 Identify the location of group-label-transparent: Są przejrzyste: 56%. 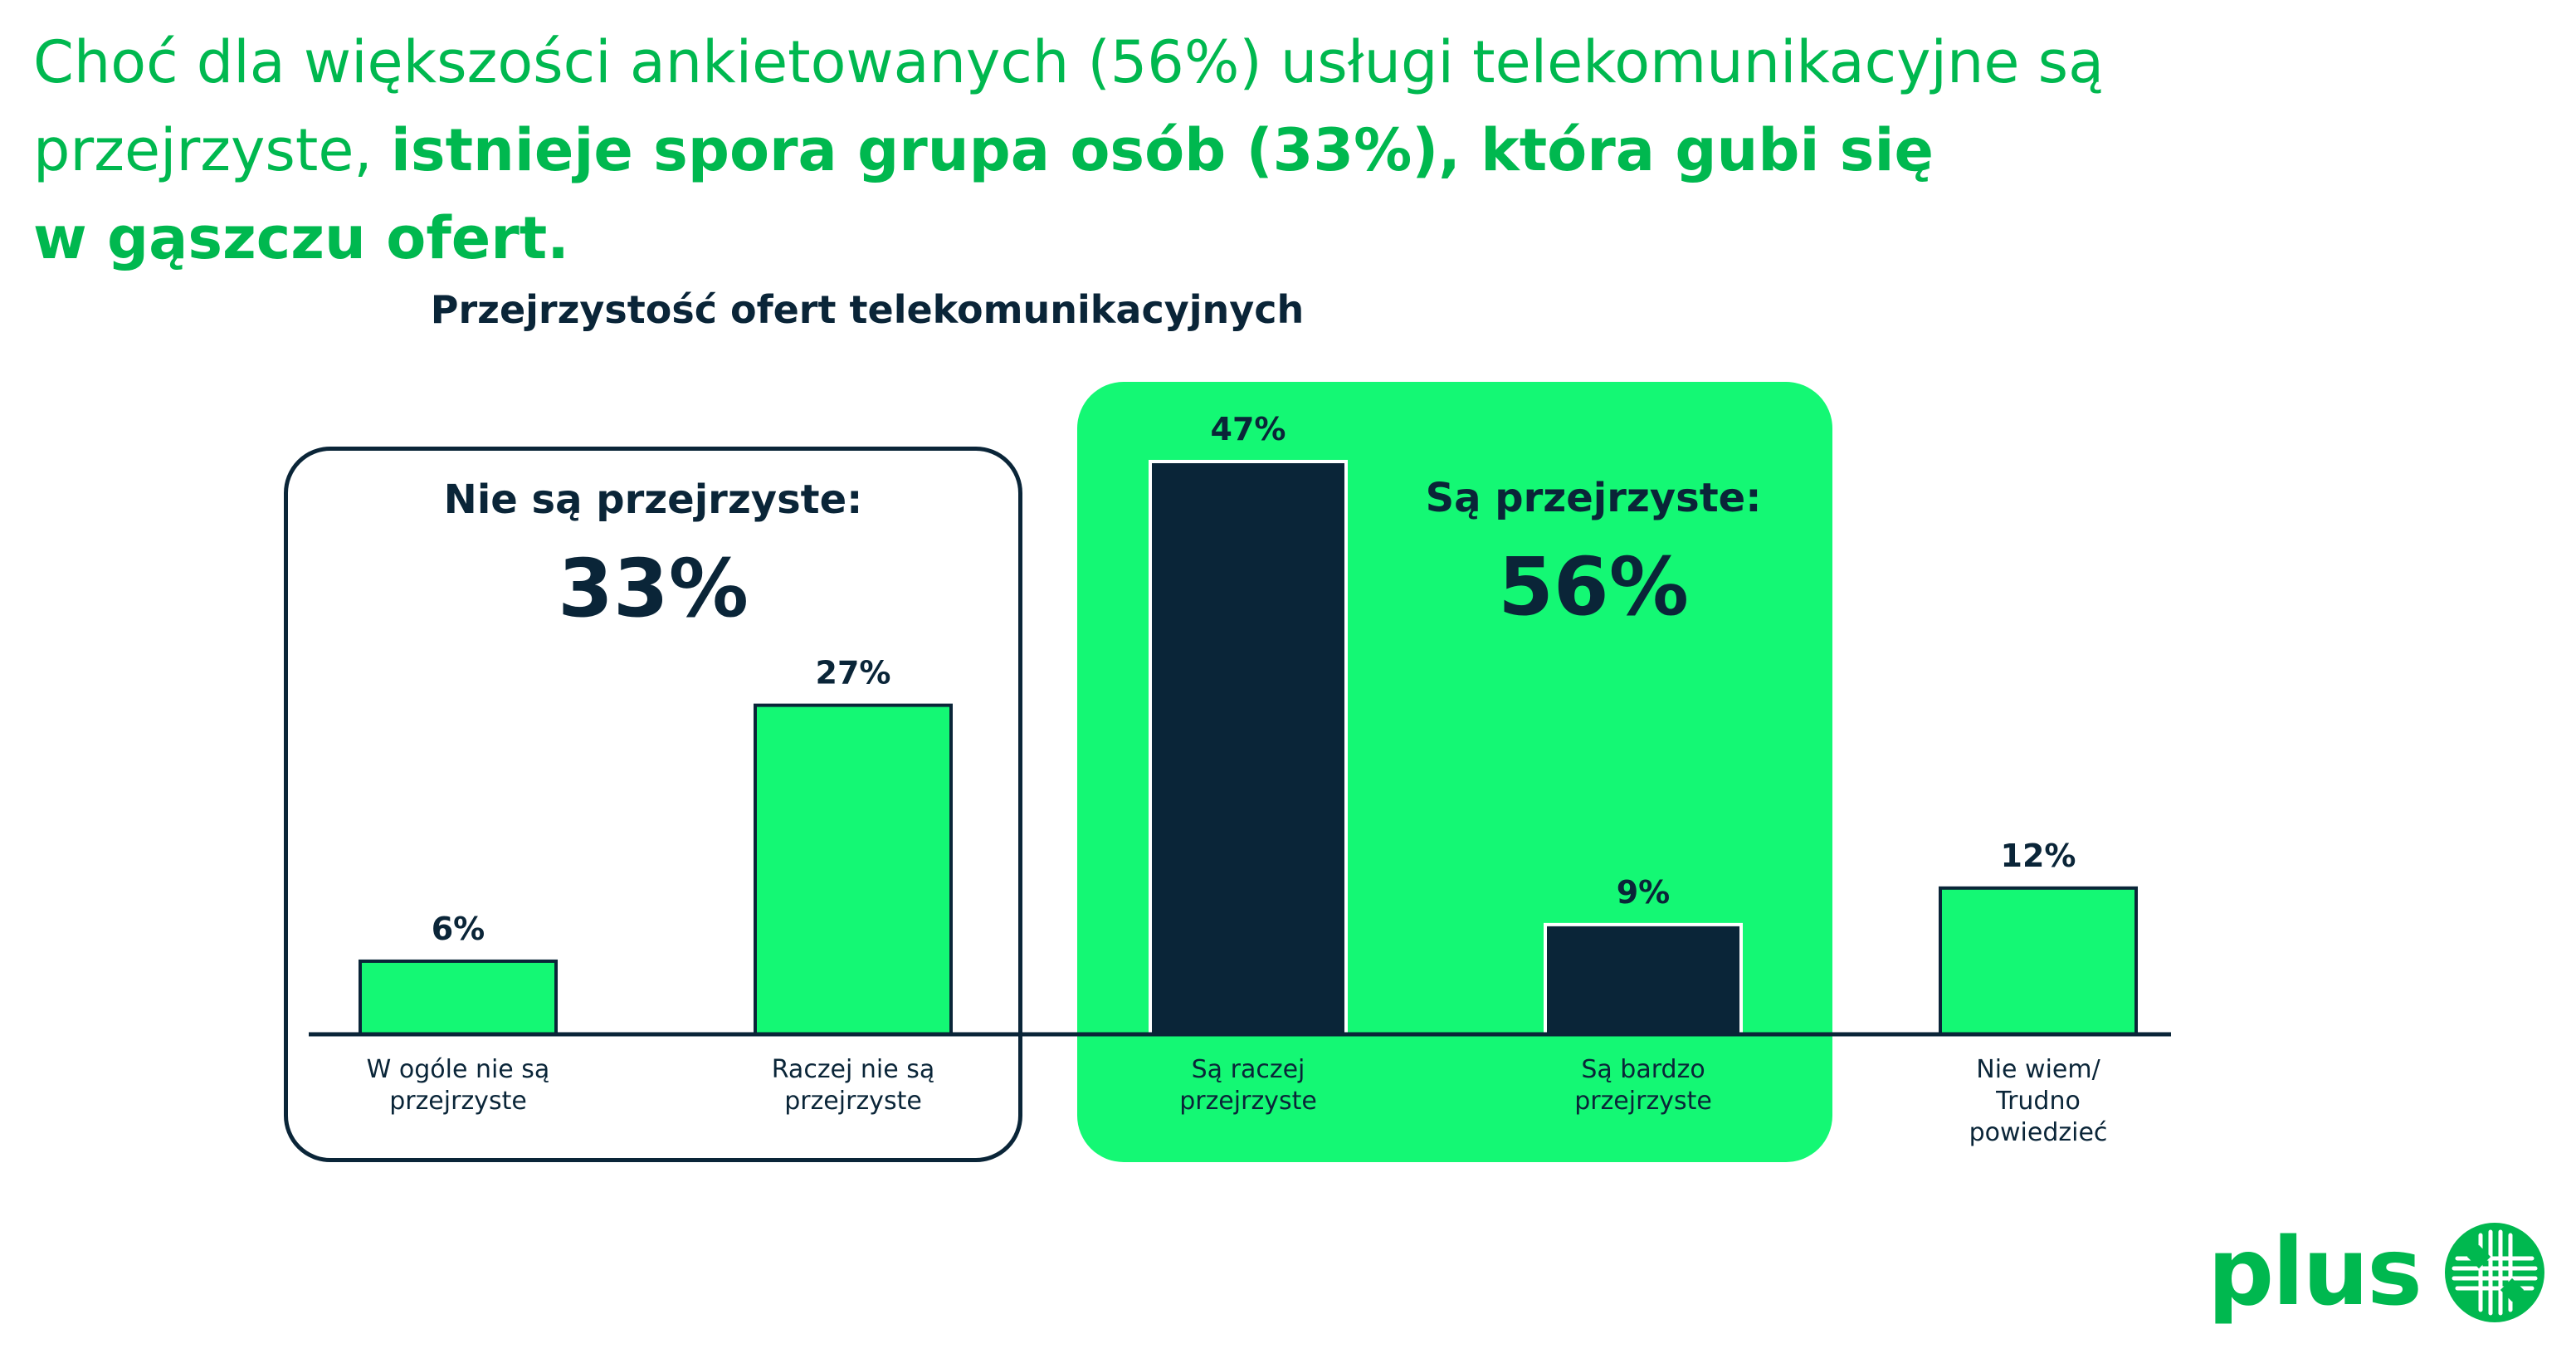
(1593, 553).